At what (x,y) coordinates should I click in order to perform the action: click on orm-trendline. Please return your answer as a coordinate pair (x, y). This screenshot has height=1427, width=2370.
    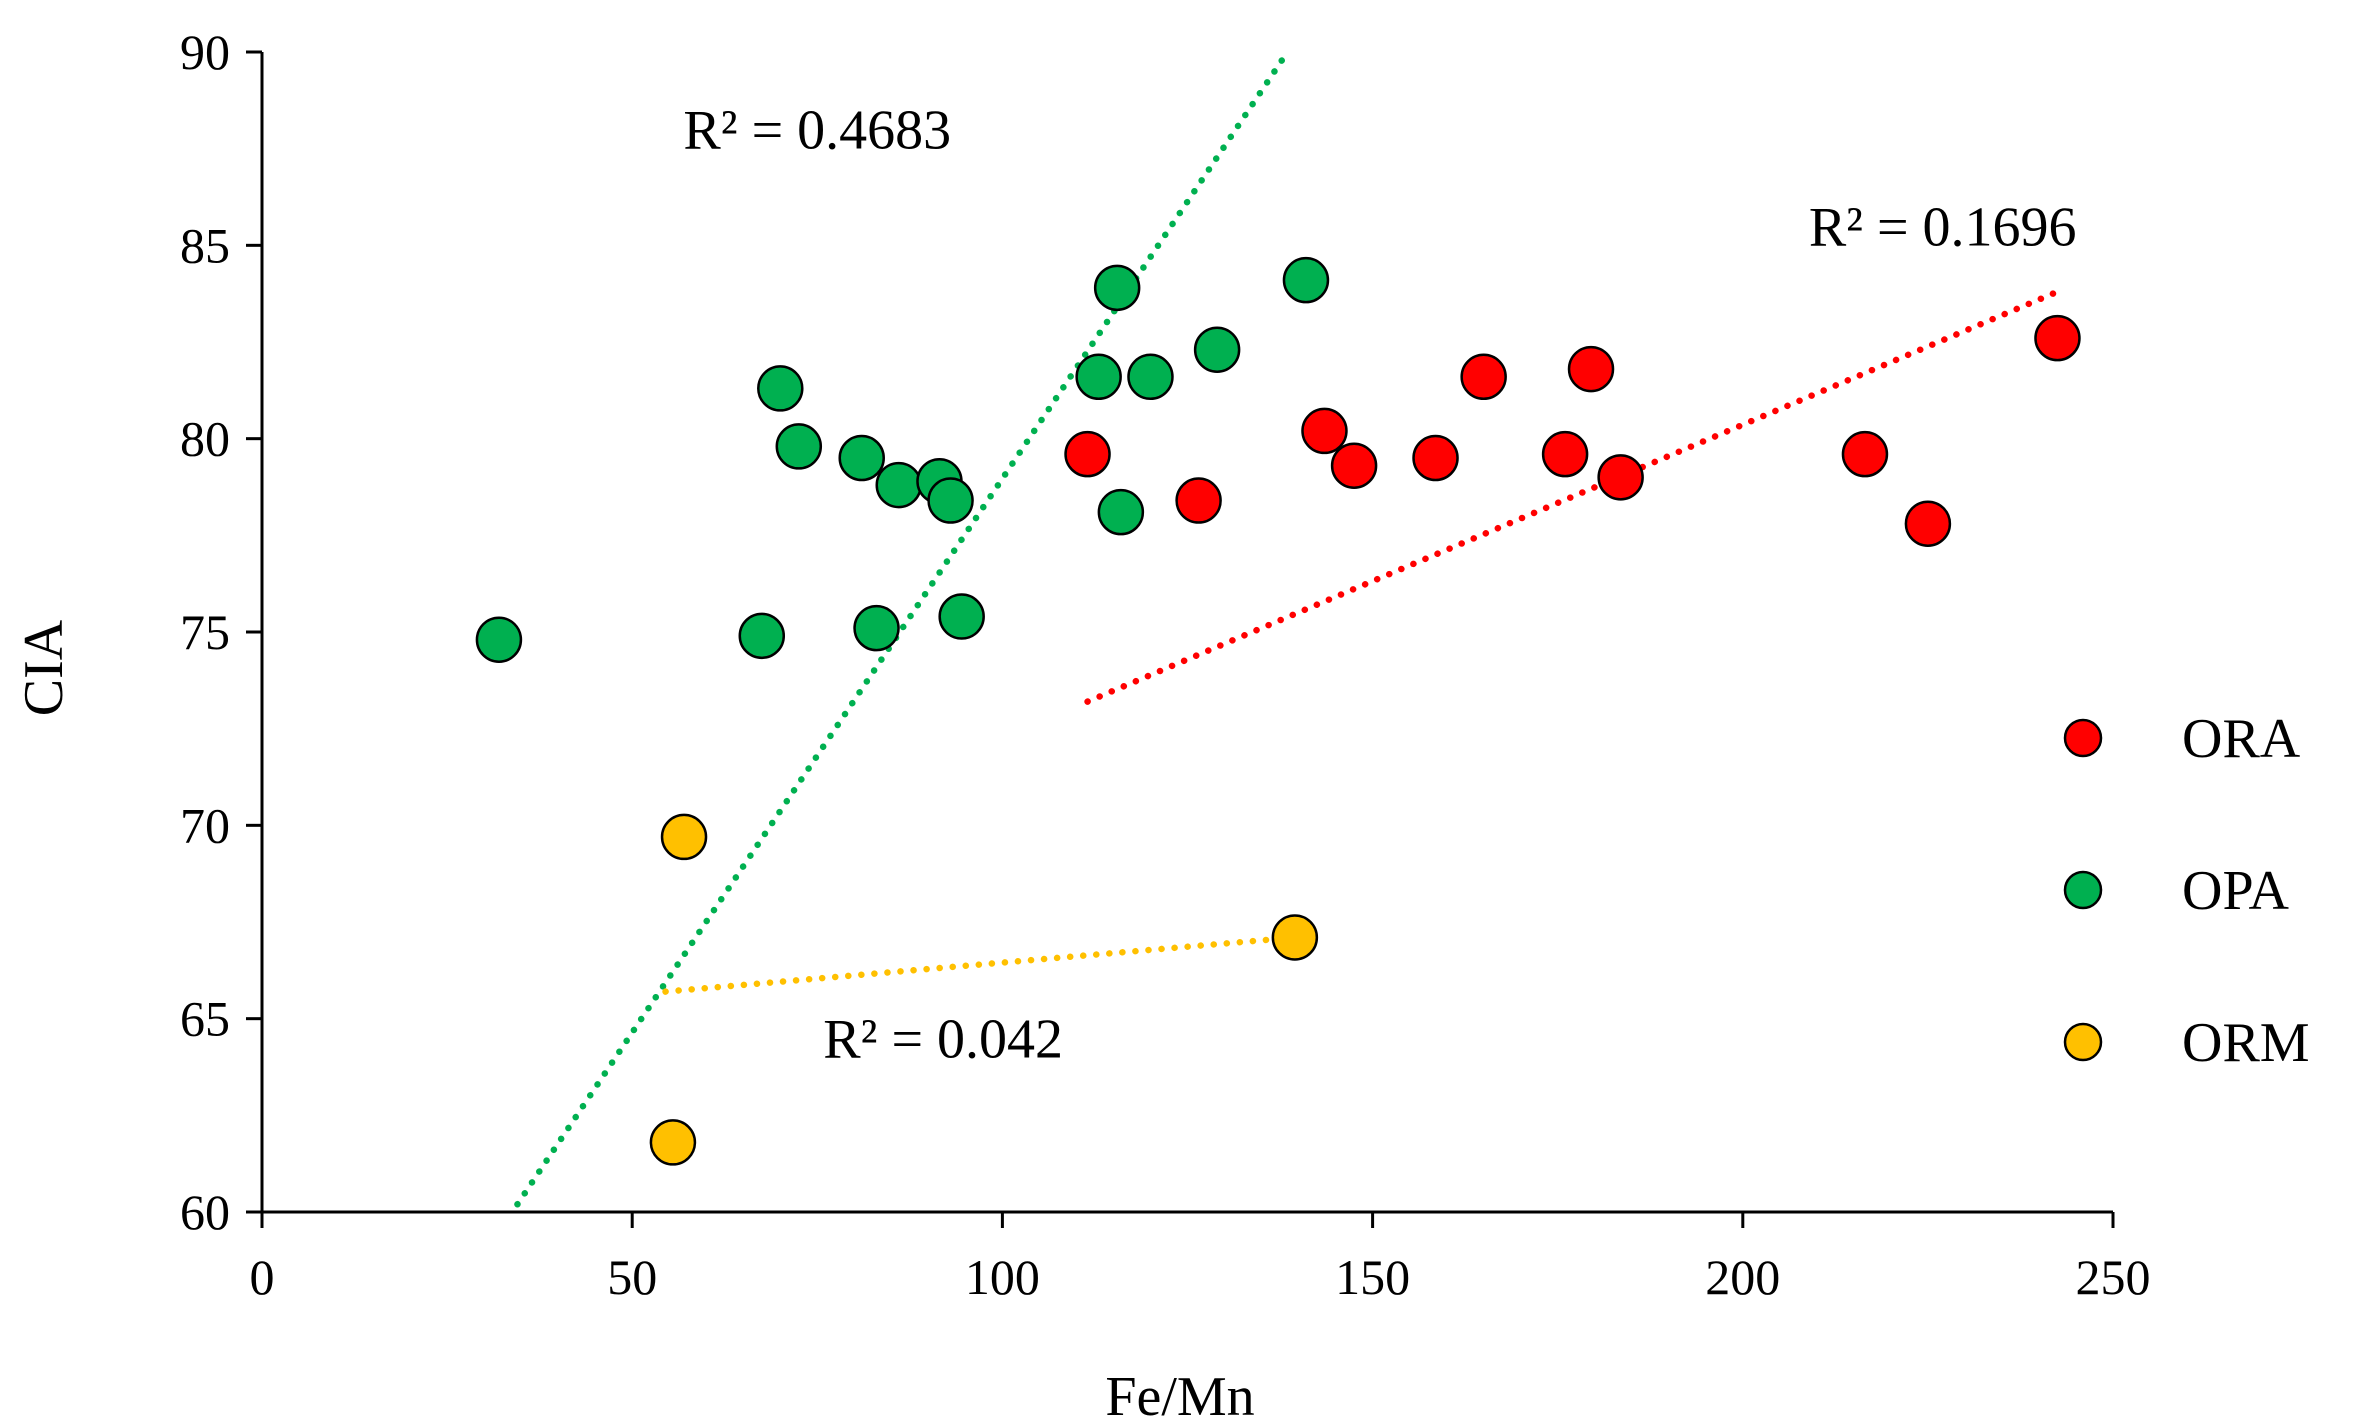
    Looking at the image, I should click on (980, 964).